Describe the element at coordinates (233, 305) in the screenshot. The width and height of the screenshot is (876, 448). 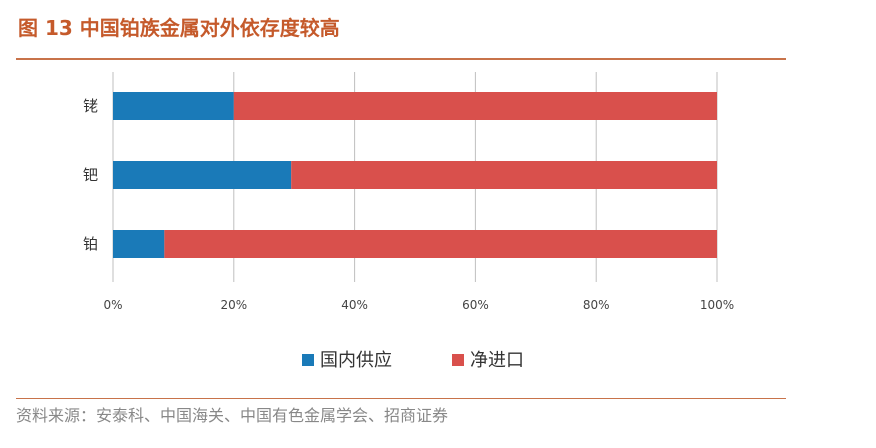
I see `x-tick-label: 20%` at that location.